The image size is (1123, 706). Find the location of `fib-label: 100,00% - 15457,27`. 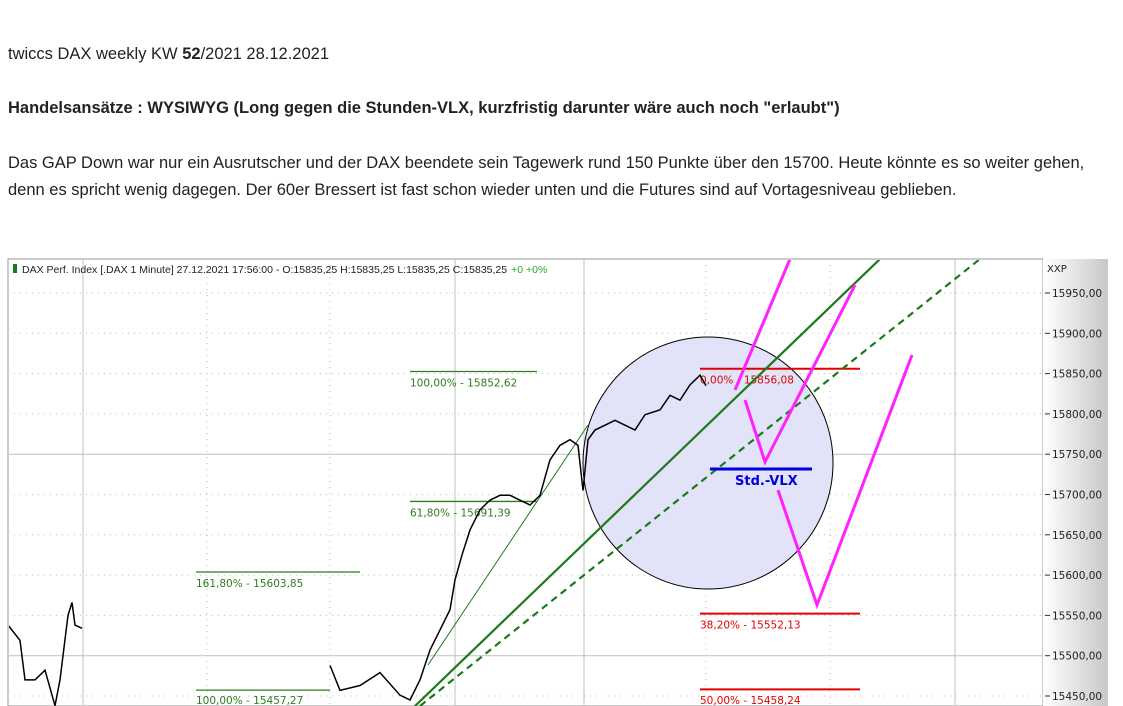

fib-label: 100,00% - 15457,27 is located at coordinates (249, 700).